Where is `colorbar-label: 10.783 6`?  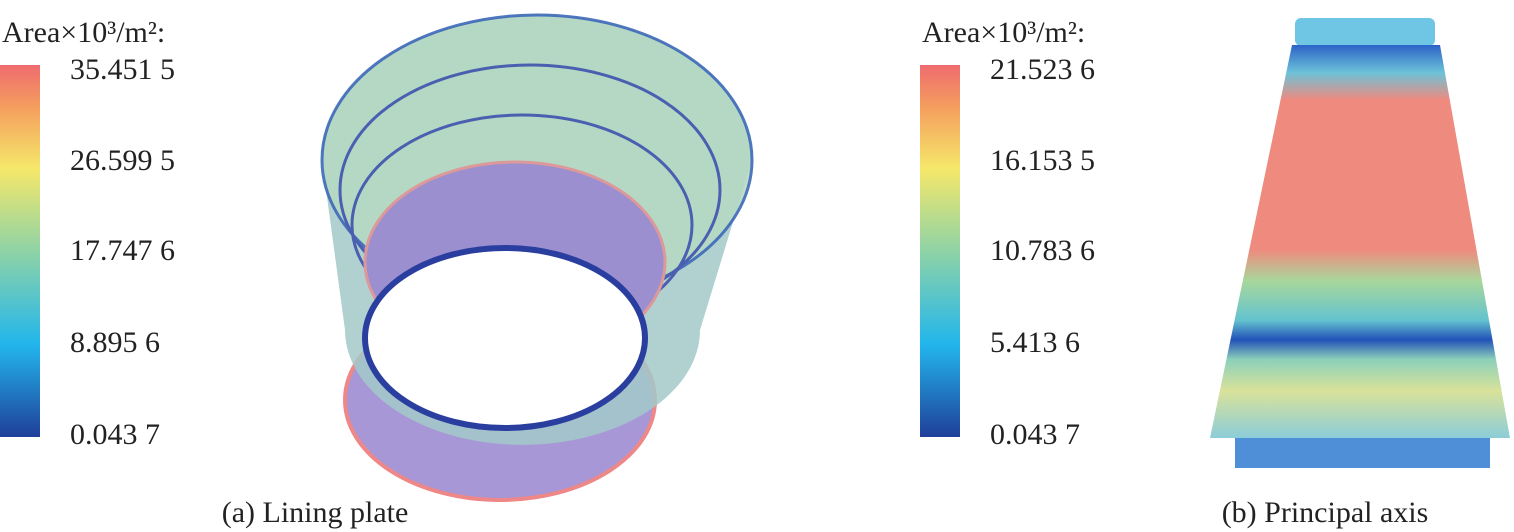
colorbar-label: 10.783 6 is located at coordinates (1042, 250).